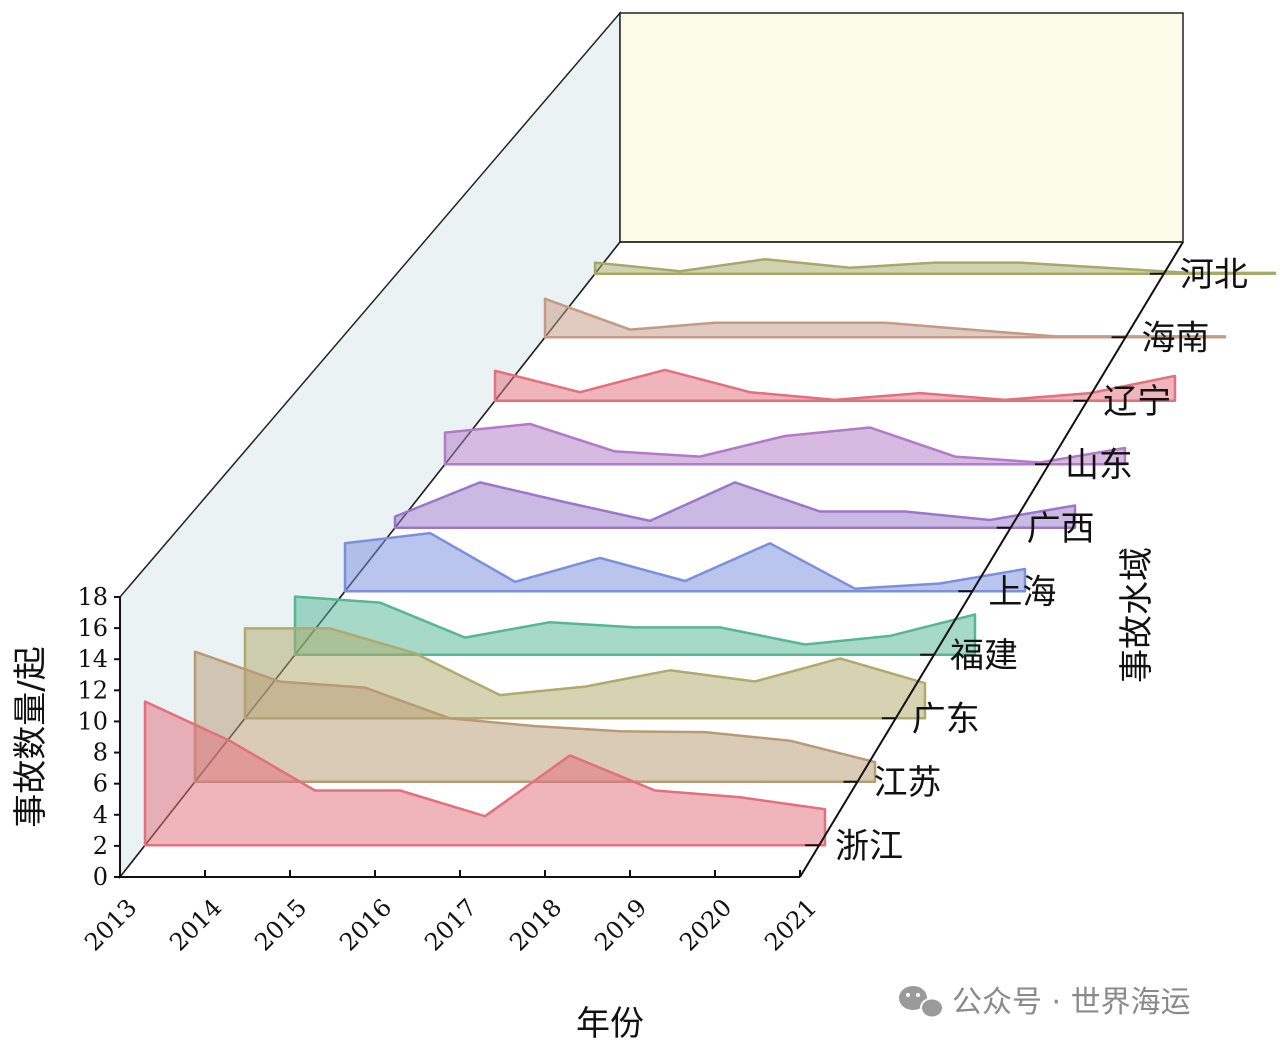 This screenshot has height=1053, width=1280. What do you see at coordinates (31, 736) in the screenshot?
I see `y-axis-title: 事故数量/起` at bounding box center [31, 736].